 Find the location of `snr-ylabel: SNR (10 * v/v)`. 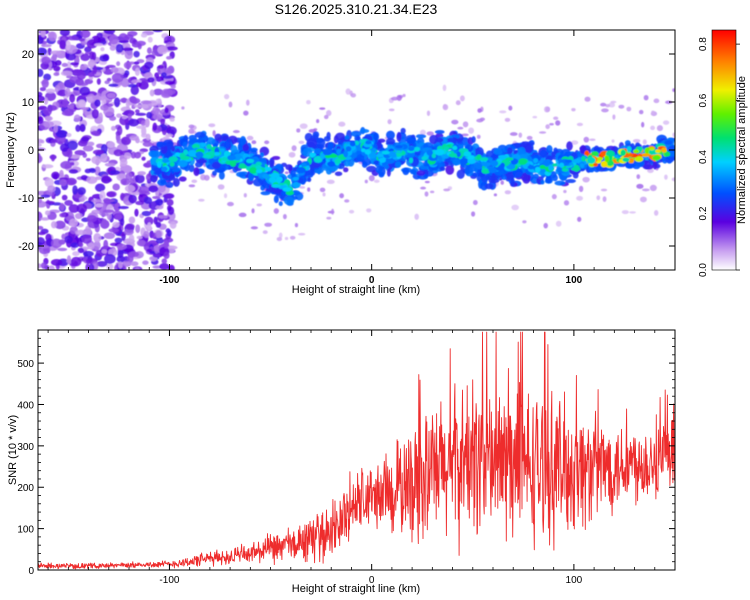

snr-ylabel: SNR (10 * v/v) is located at coordinates (13, 450).